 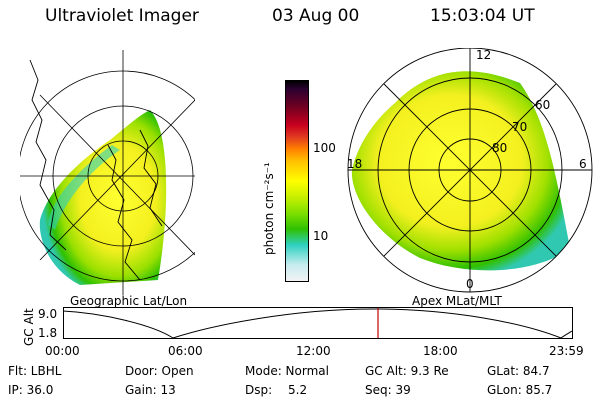 What do you see at coordinates (500, 148) in the screenshot?
I see `mlat-label-80: 80` at bounding box center [500, 148].